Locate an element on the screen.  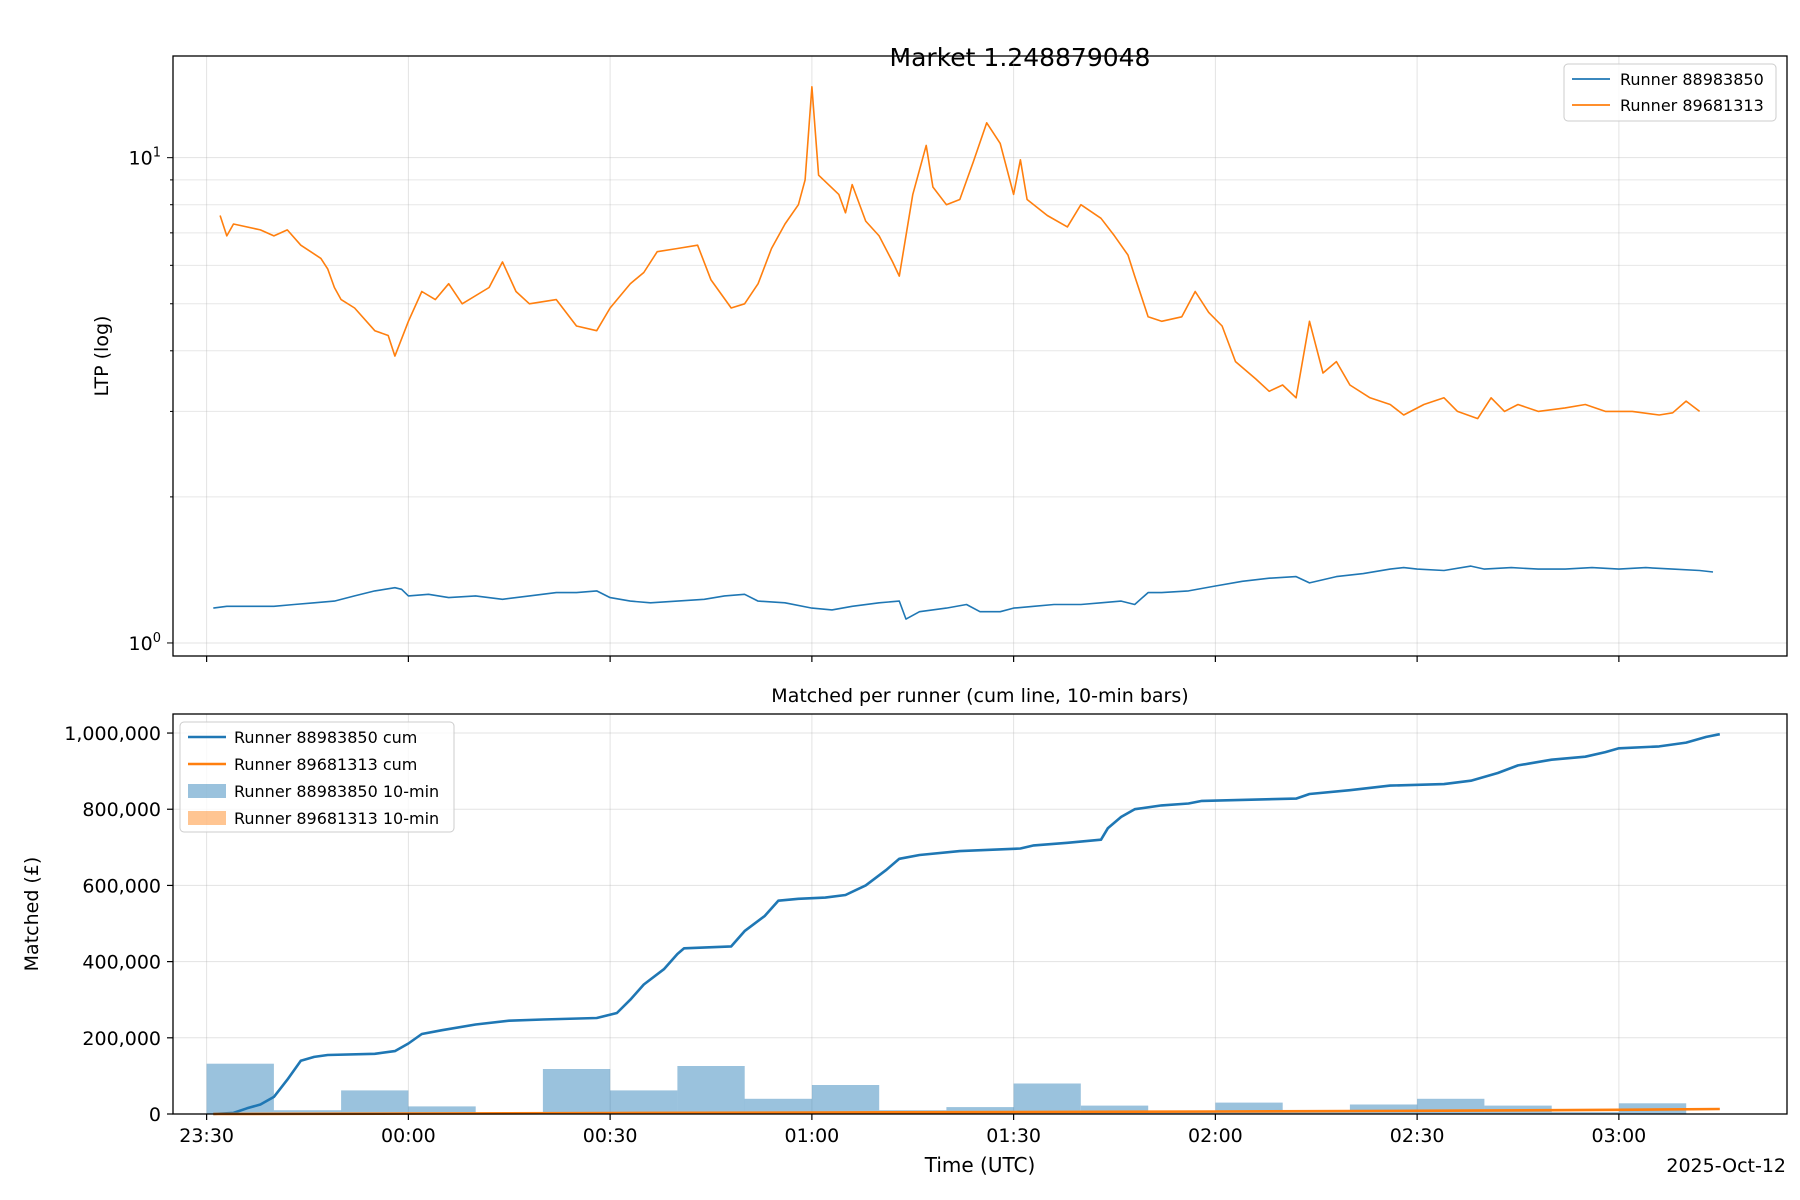
matched-y-axis-label: Matched (£) is located at coordinates (32, 914).